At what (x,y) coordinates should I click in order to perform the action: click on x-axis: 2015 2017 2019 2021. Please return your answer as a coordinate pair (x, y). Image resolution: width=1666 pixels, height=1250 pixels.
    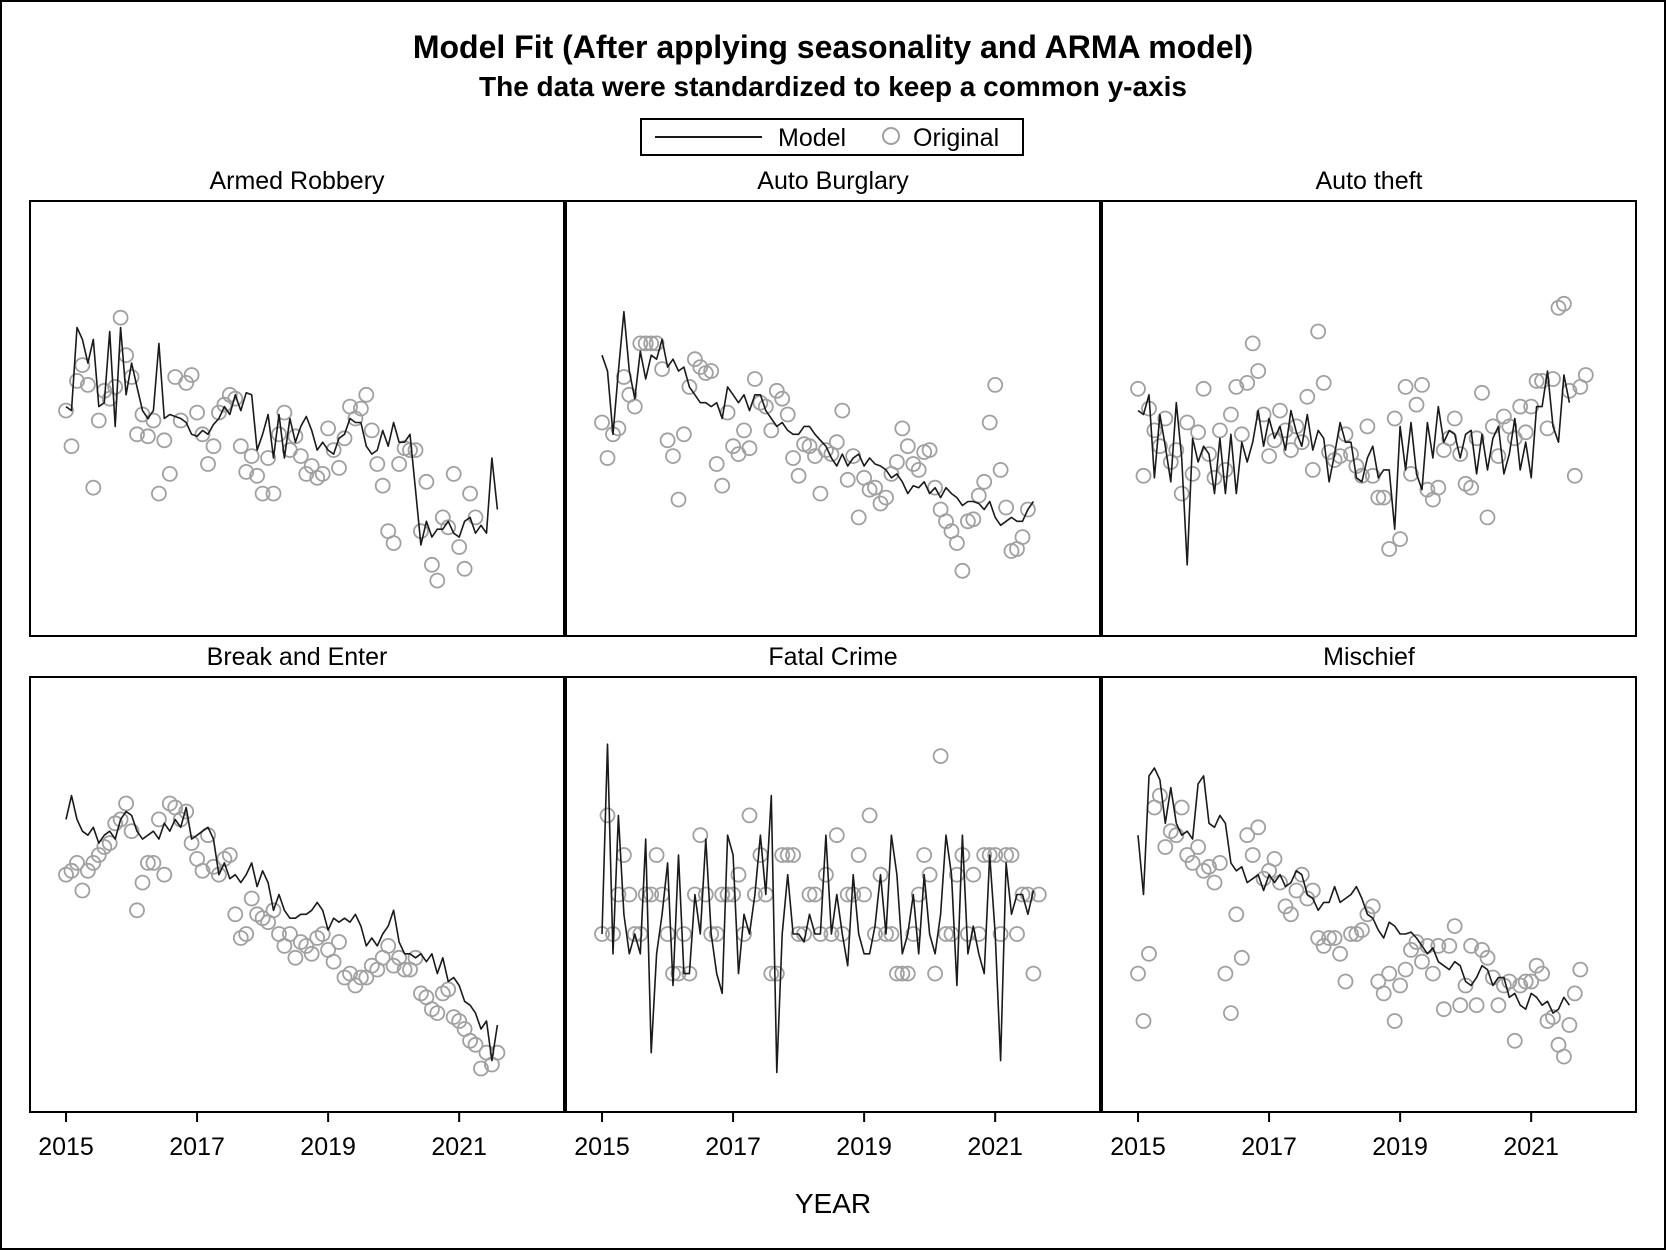
    Looking at the image, I should click on (262, 1136).